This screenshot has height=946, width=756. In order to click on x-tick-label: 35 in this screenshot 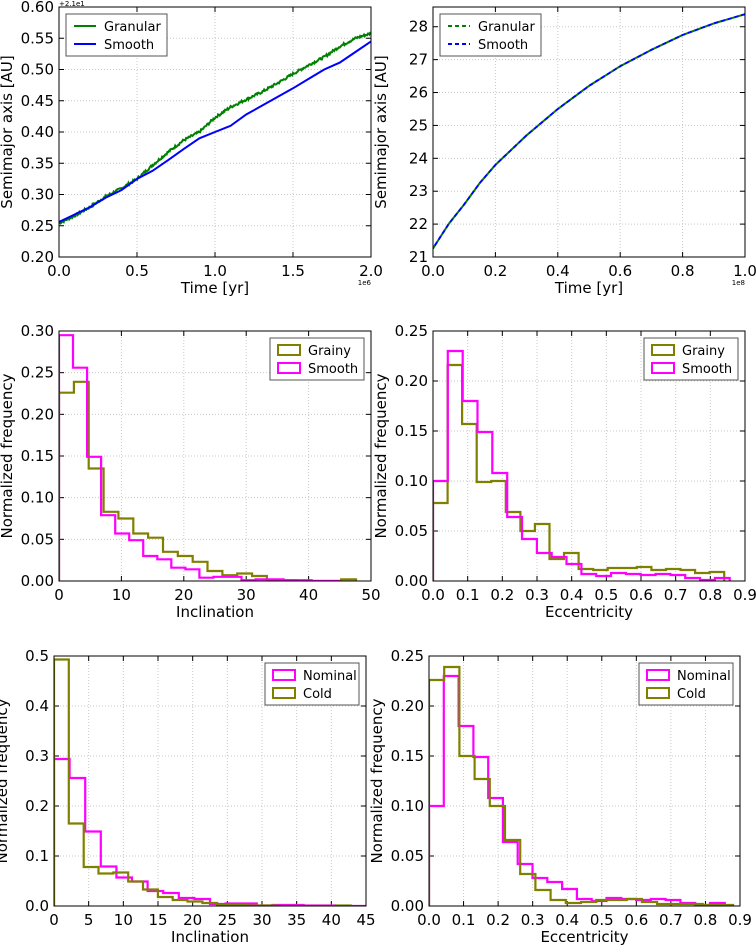, I will do `click(296, 920)`.